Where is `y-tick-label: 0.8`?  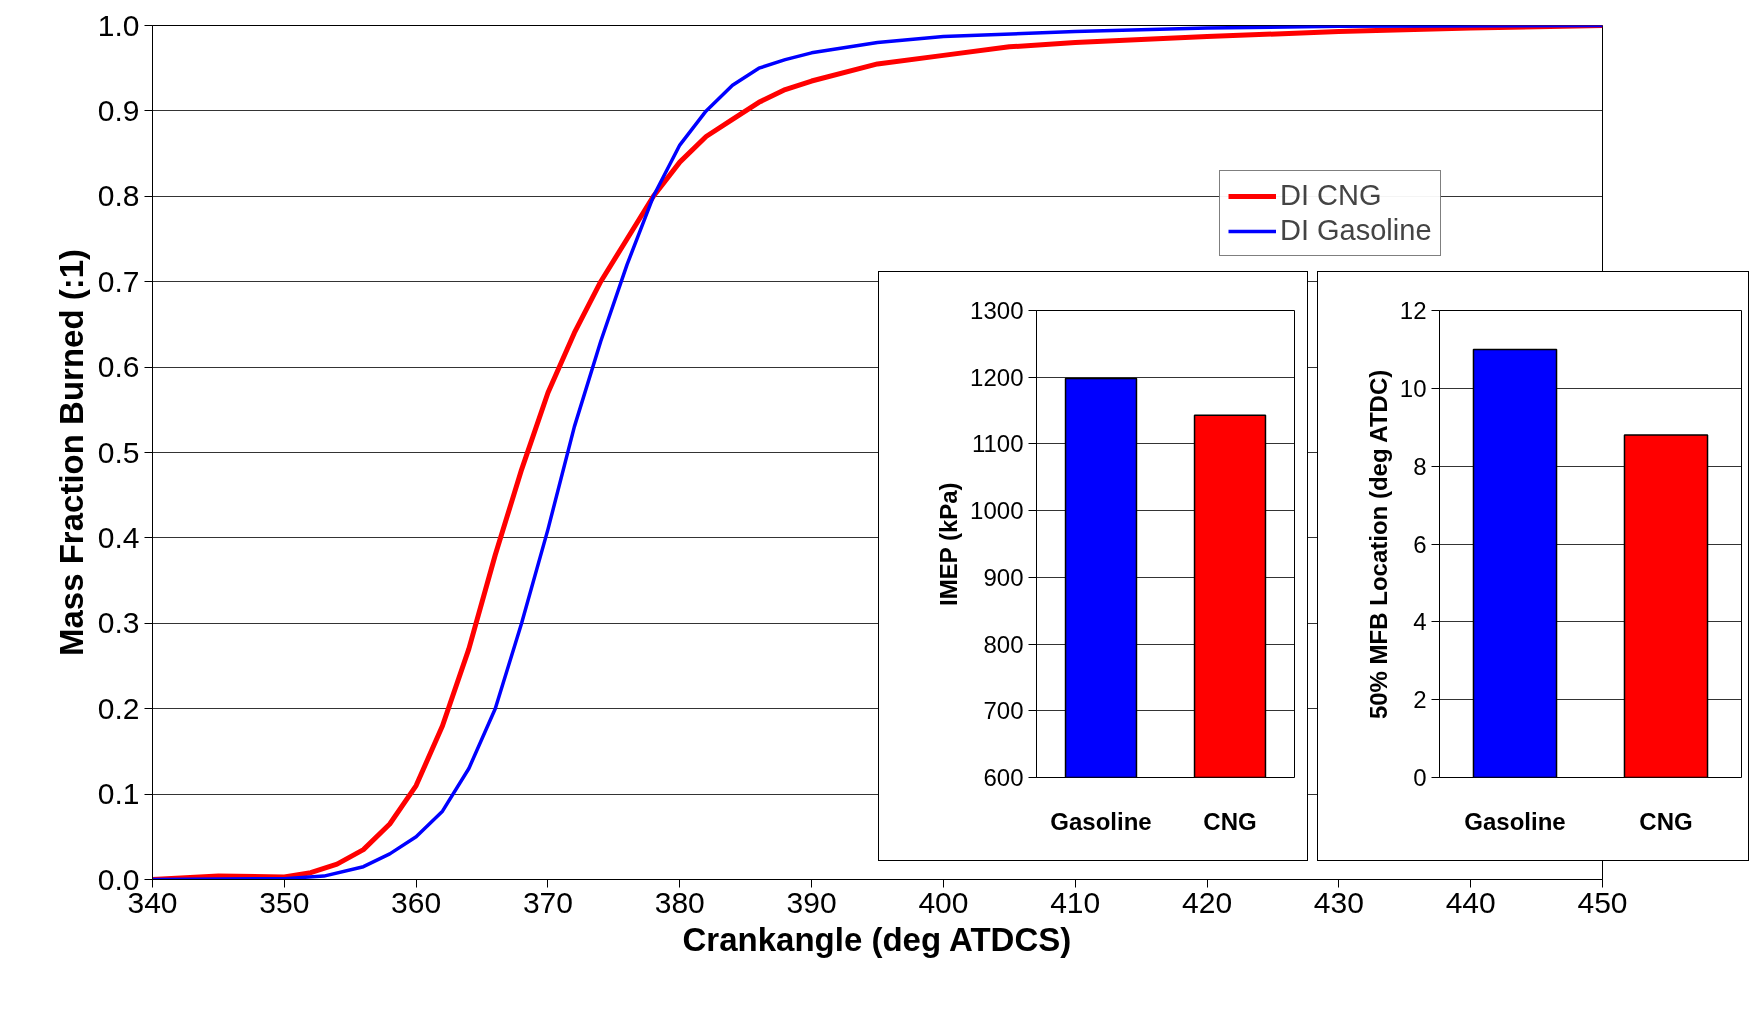 y-tick-label: 0.8 is located at coordinates (118, 196).